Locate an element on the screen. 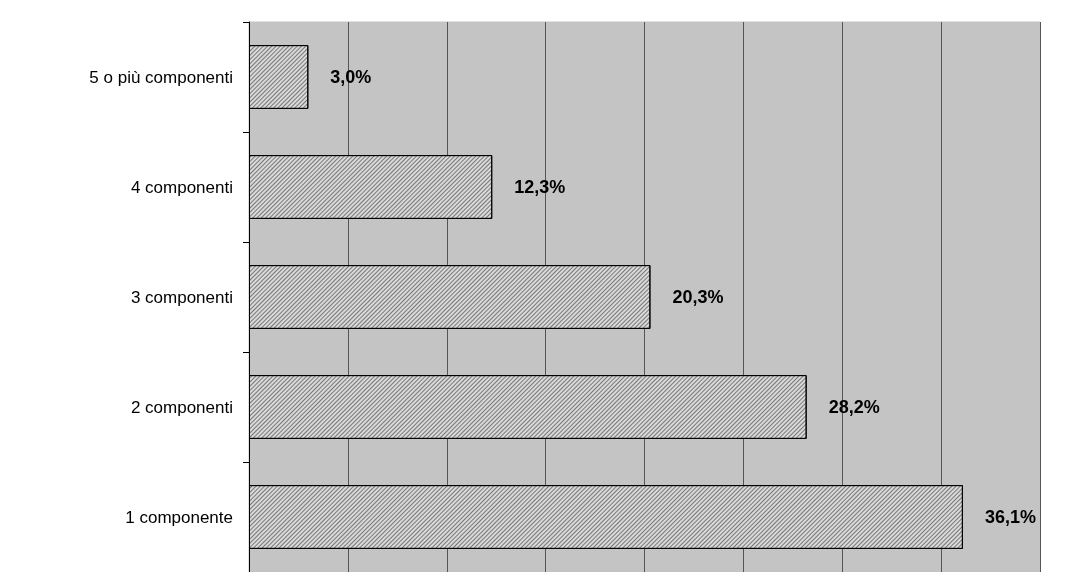 The width and height of the screenshot is (1068, 580). y-tick-label: 2 componenti is located at coordinates (181, 407).